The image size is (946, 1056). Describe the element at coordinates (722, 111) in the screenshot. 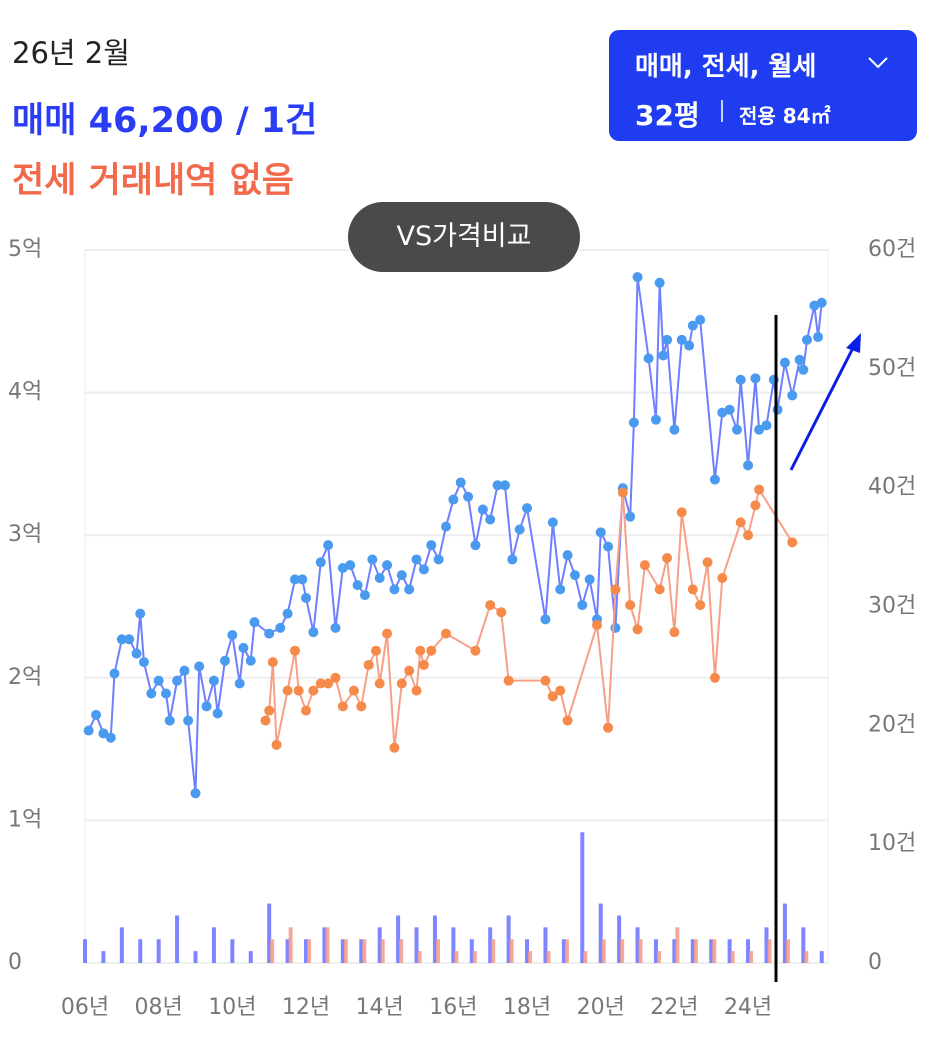

I see `divider` at that location.